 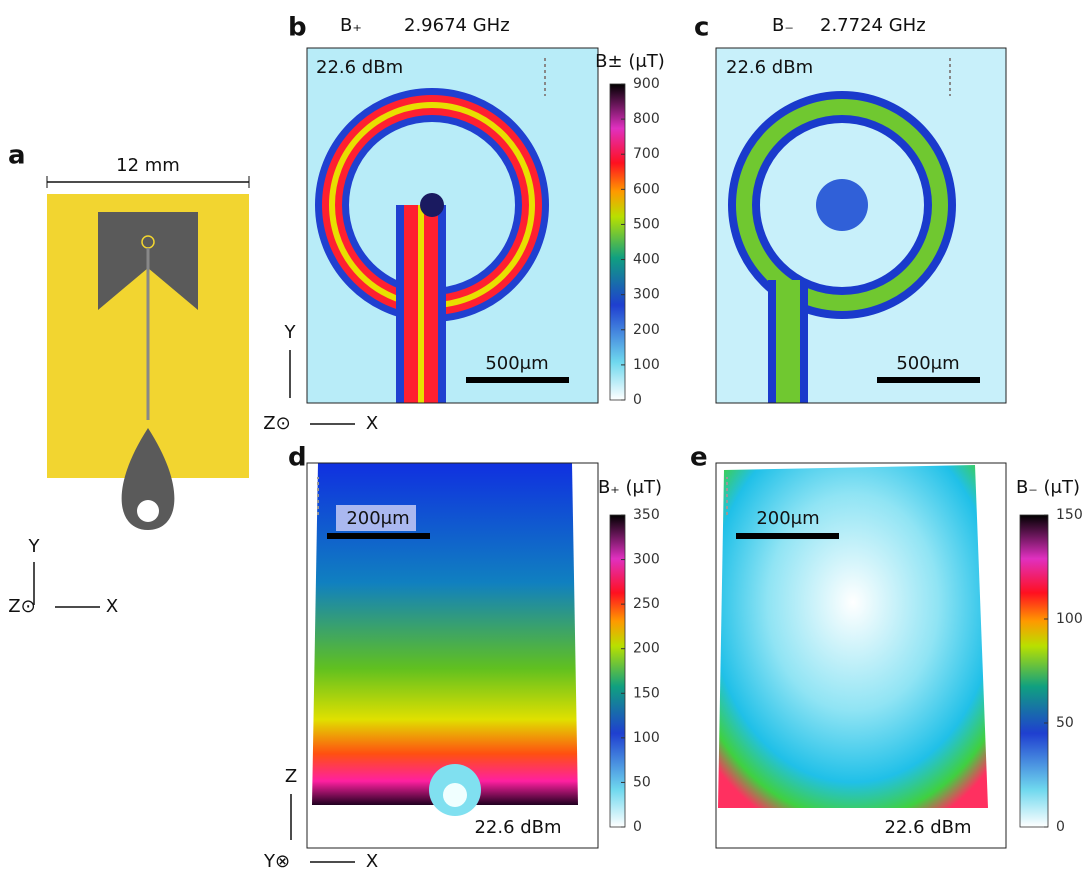 What do you see at coordinates (148, 479) in the screenshot?
I see `loop` at bounding box center [148, 479].